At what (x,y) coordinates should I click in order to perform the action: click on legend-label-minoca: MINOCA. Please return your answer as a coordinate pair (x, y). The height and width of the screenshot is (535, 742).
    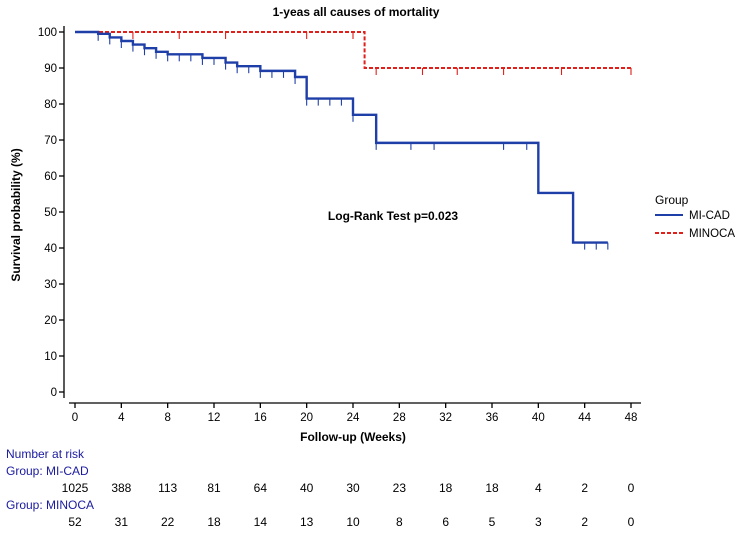
    Looking at the image, I should click on (712, 234).